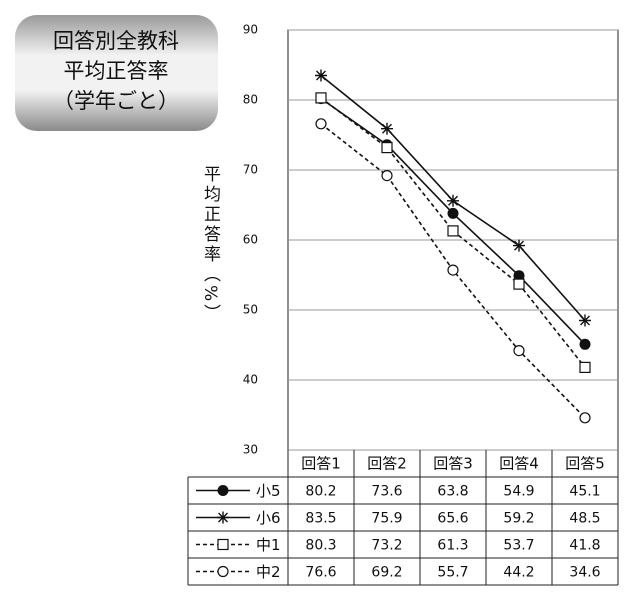 This screenshot has width=639, height=615. What do you see at coordinates (518, 492) in the screenshot?
I see `table-value: 54.9` at bounding box center [518, 492].